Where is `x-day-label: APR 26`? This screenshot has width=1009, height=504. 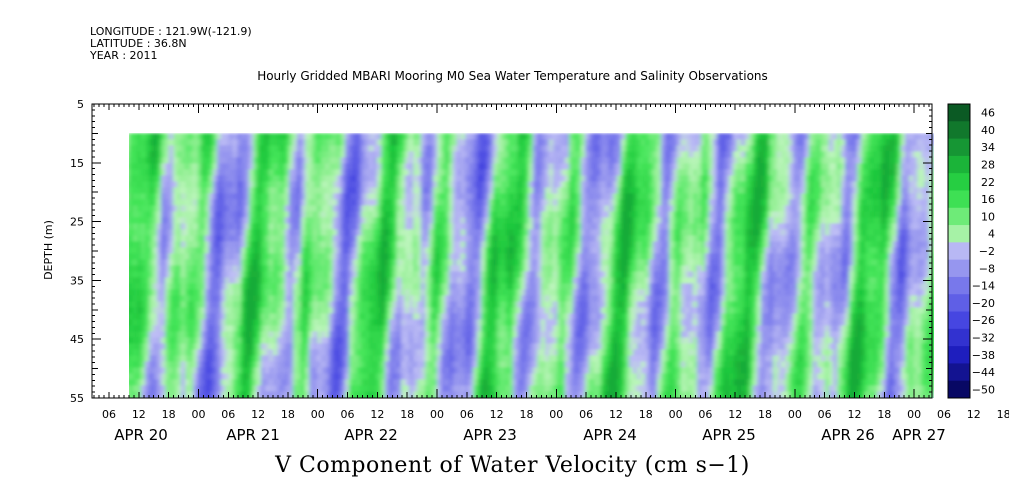
x-day-label: APR 26 is located at coordinates (848, 435).